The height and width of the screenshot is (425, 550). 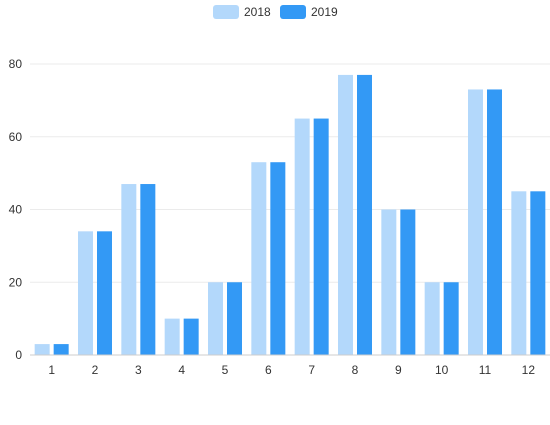 I want to click on legend-label-2019: 2019, so click(x=324, y=12).